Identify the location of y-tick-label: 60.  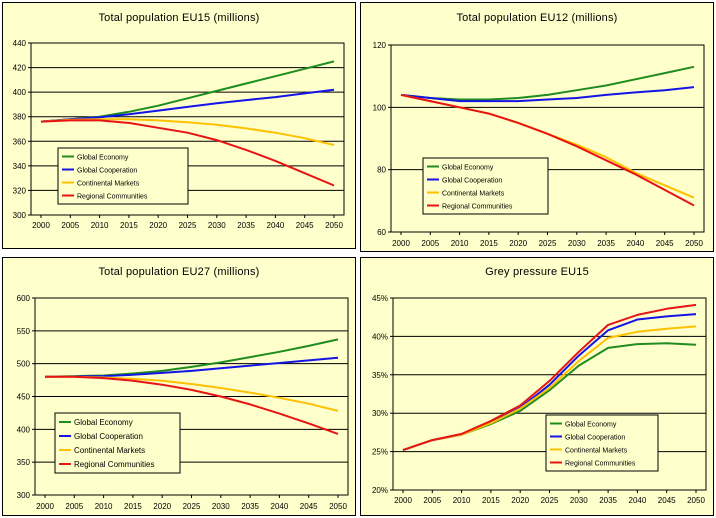
(381, 232).